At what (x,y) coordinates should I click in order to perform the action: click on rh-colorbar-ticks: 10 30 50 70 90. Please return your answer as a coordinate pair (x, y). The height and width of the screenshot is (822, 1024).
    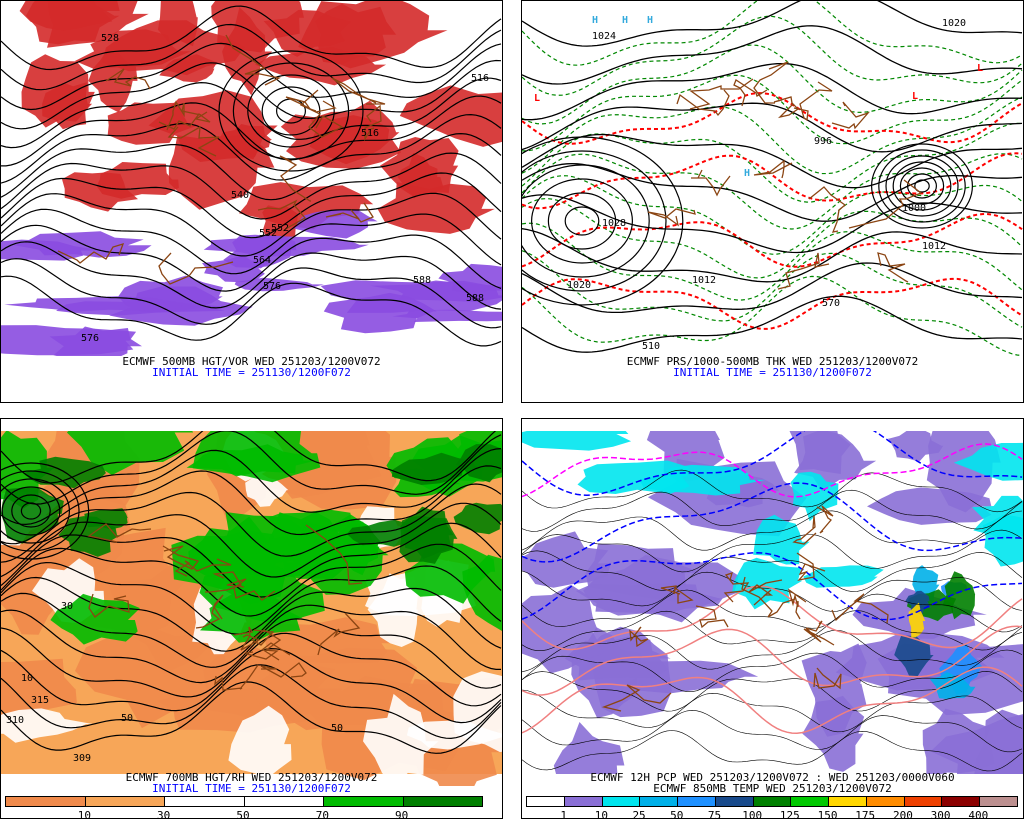
    Looking at the image, I should click on (243, 815).